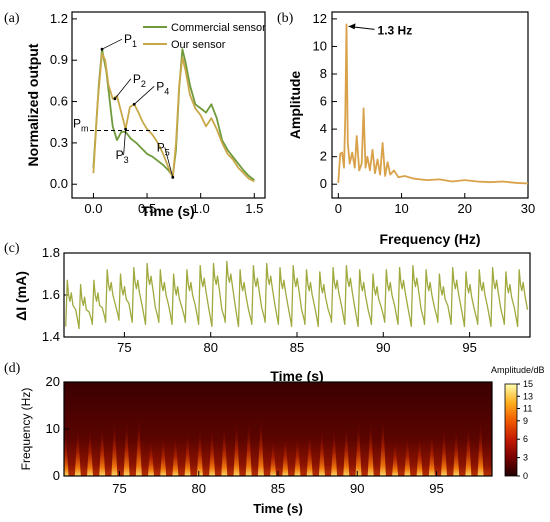 The height and width of the screenshot is (522, 550). I want to click on b-ytick-label: 12, so click(320, 18).